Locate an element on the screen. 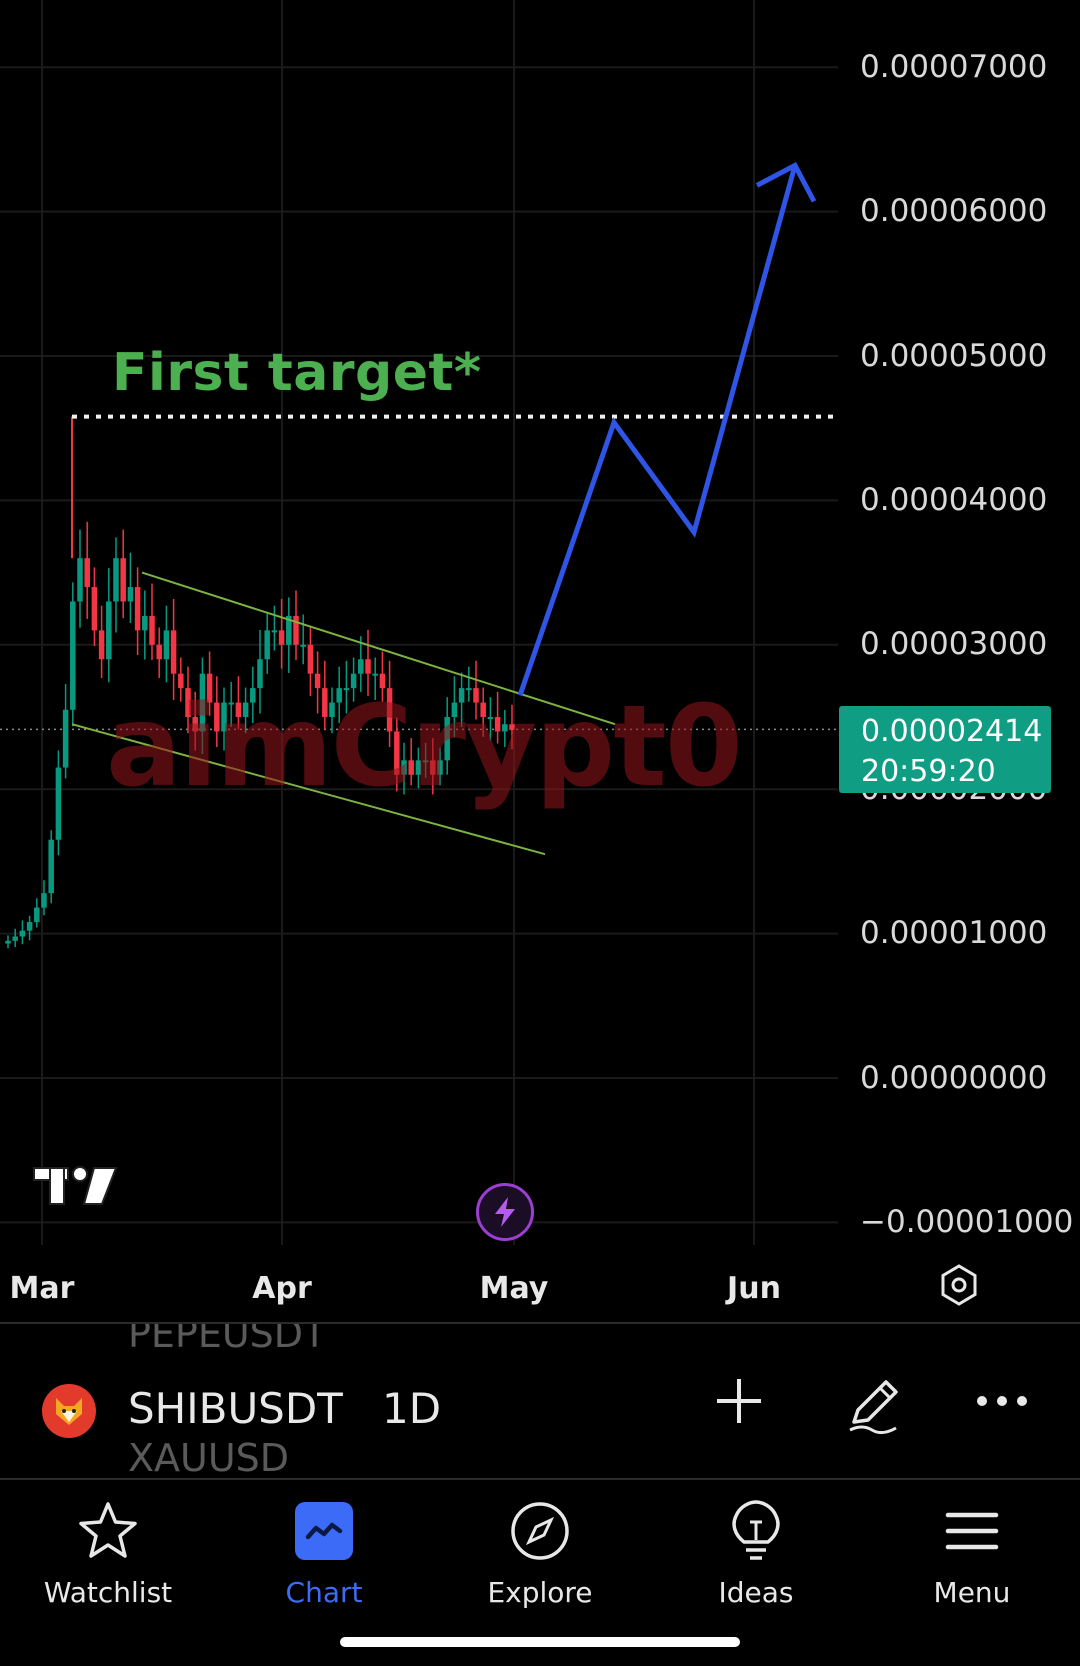  menu-icon is located at coordinates (972, 1531).